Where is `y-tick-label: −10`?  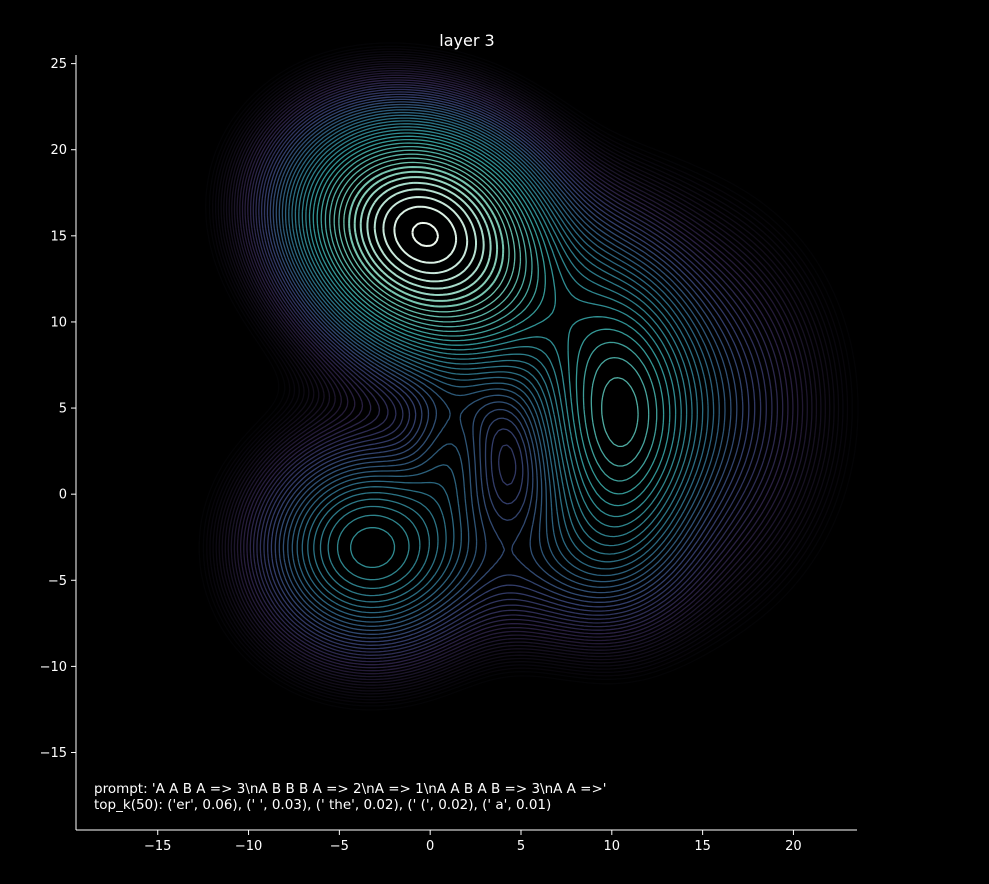
y-tick-label: −10 is located at coordinates (53, 667).